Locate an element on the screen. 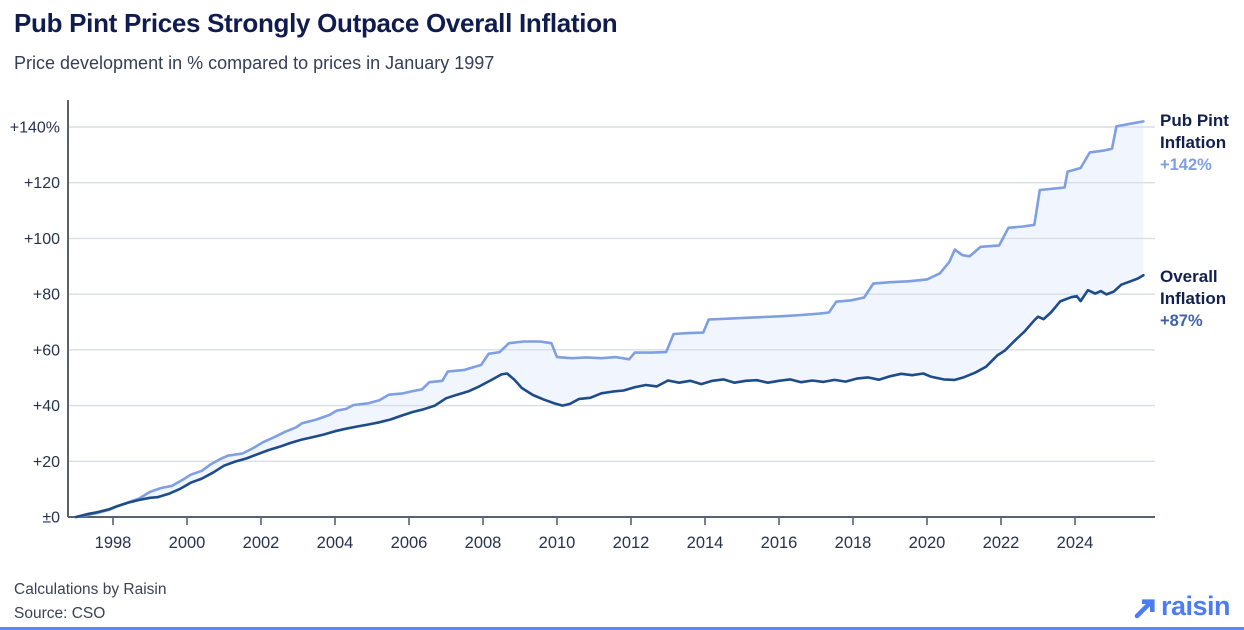 The width and height of the screenshot is (1244, 630). y-axis-label: +80 is located at coordinates (46, 295).